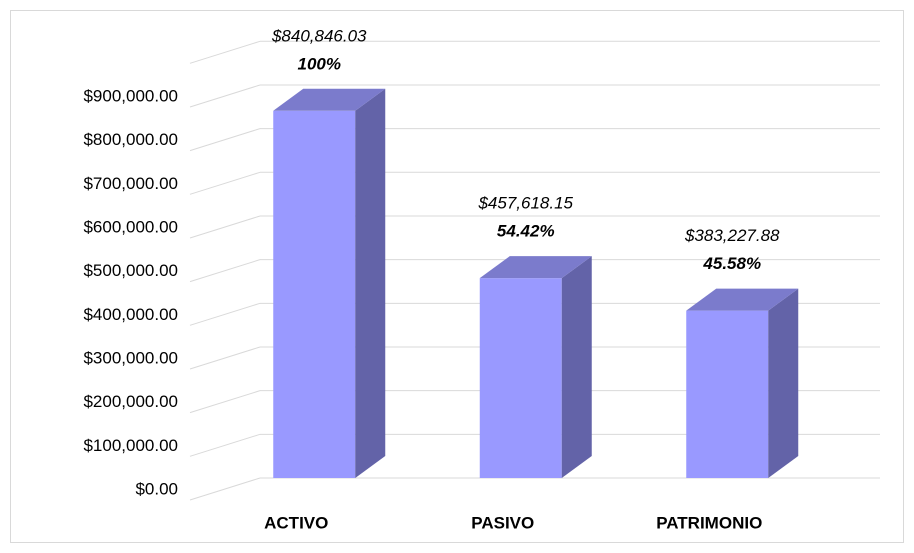 The width and height of the screenshot is (914, 553). Describe the element at coordinates (296, 522) in the screenshot. I see `x-tick-label: ACTIVO` at that location.